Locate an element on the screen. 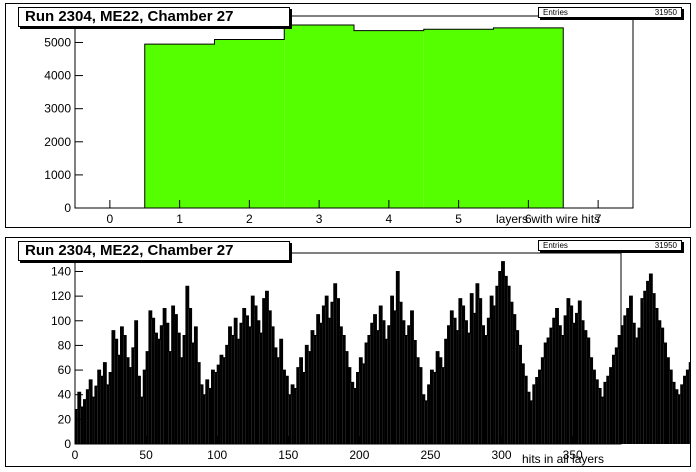 The width and height of the screenshot is (696, 472). y-tick-label: 4000 is located at coordinates (57, 76).